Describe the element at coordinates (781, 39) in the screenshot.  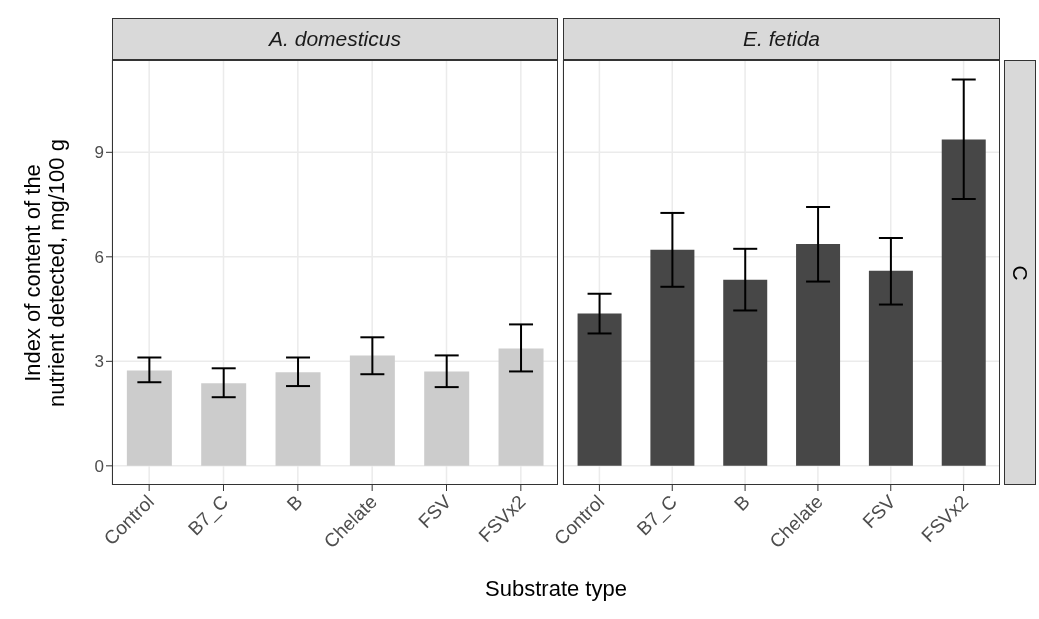
I see `chart-title: E. fetida` at that location.